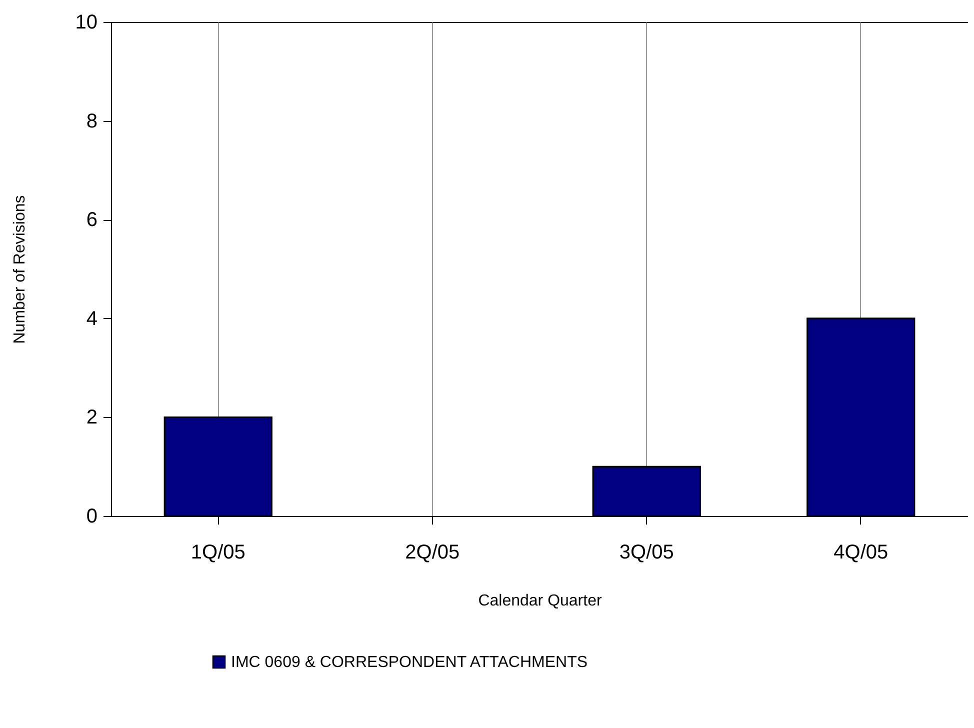 The height and width of the screenshot is (728, 974). I want to click on x-tick-label: 2Q/05, so click(432, 553).